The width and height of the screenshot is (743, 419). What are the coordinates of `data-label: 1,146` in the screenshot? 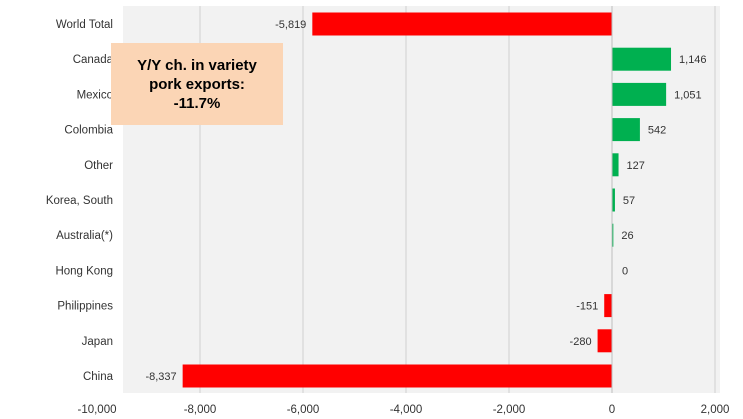 It's located at (693, 60).